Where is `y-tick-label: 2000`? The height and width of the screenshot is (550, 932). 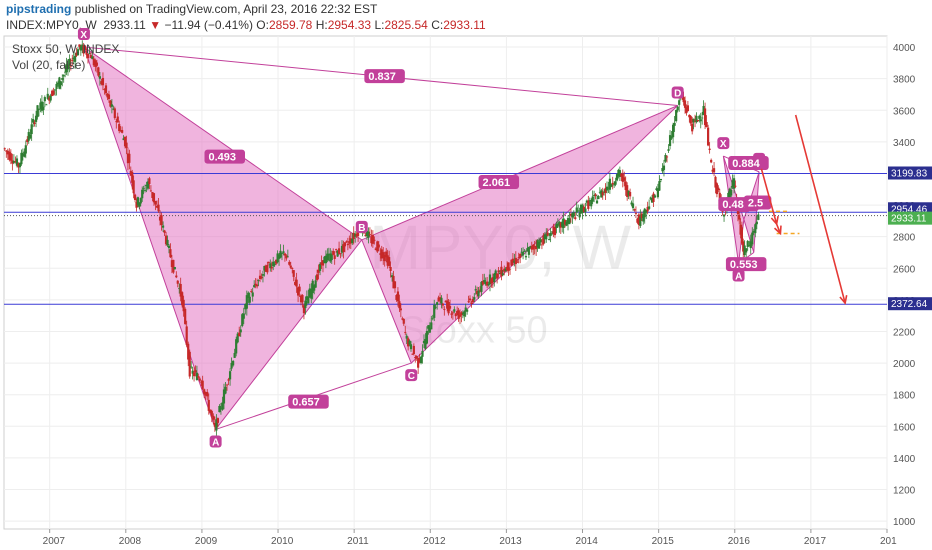
y-tick-label: 2000 is located at coordinates (904, 364).